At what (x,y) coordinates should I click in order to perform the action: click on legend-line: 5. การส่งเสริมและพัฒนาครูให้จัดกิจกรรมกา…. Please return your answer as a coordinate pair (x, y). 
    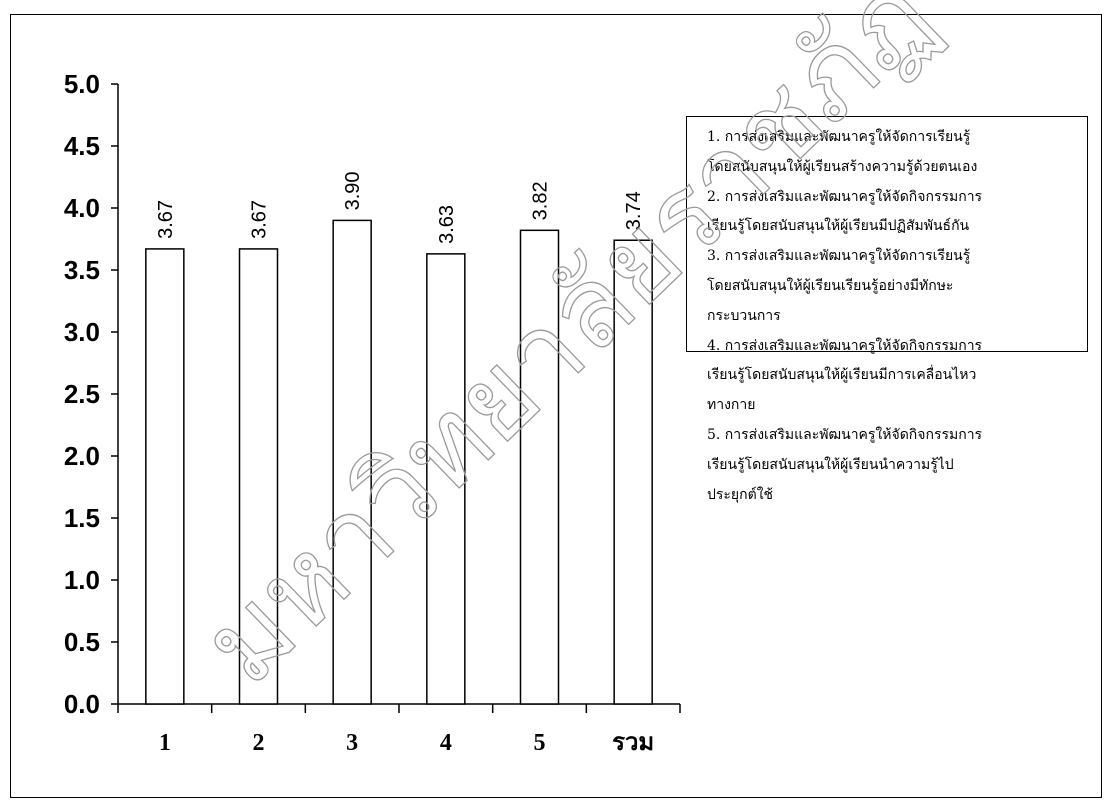
    Looking at the image, I should click on (845, 434).